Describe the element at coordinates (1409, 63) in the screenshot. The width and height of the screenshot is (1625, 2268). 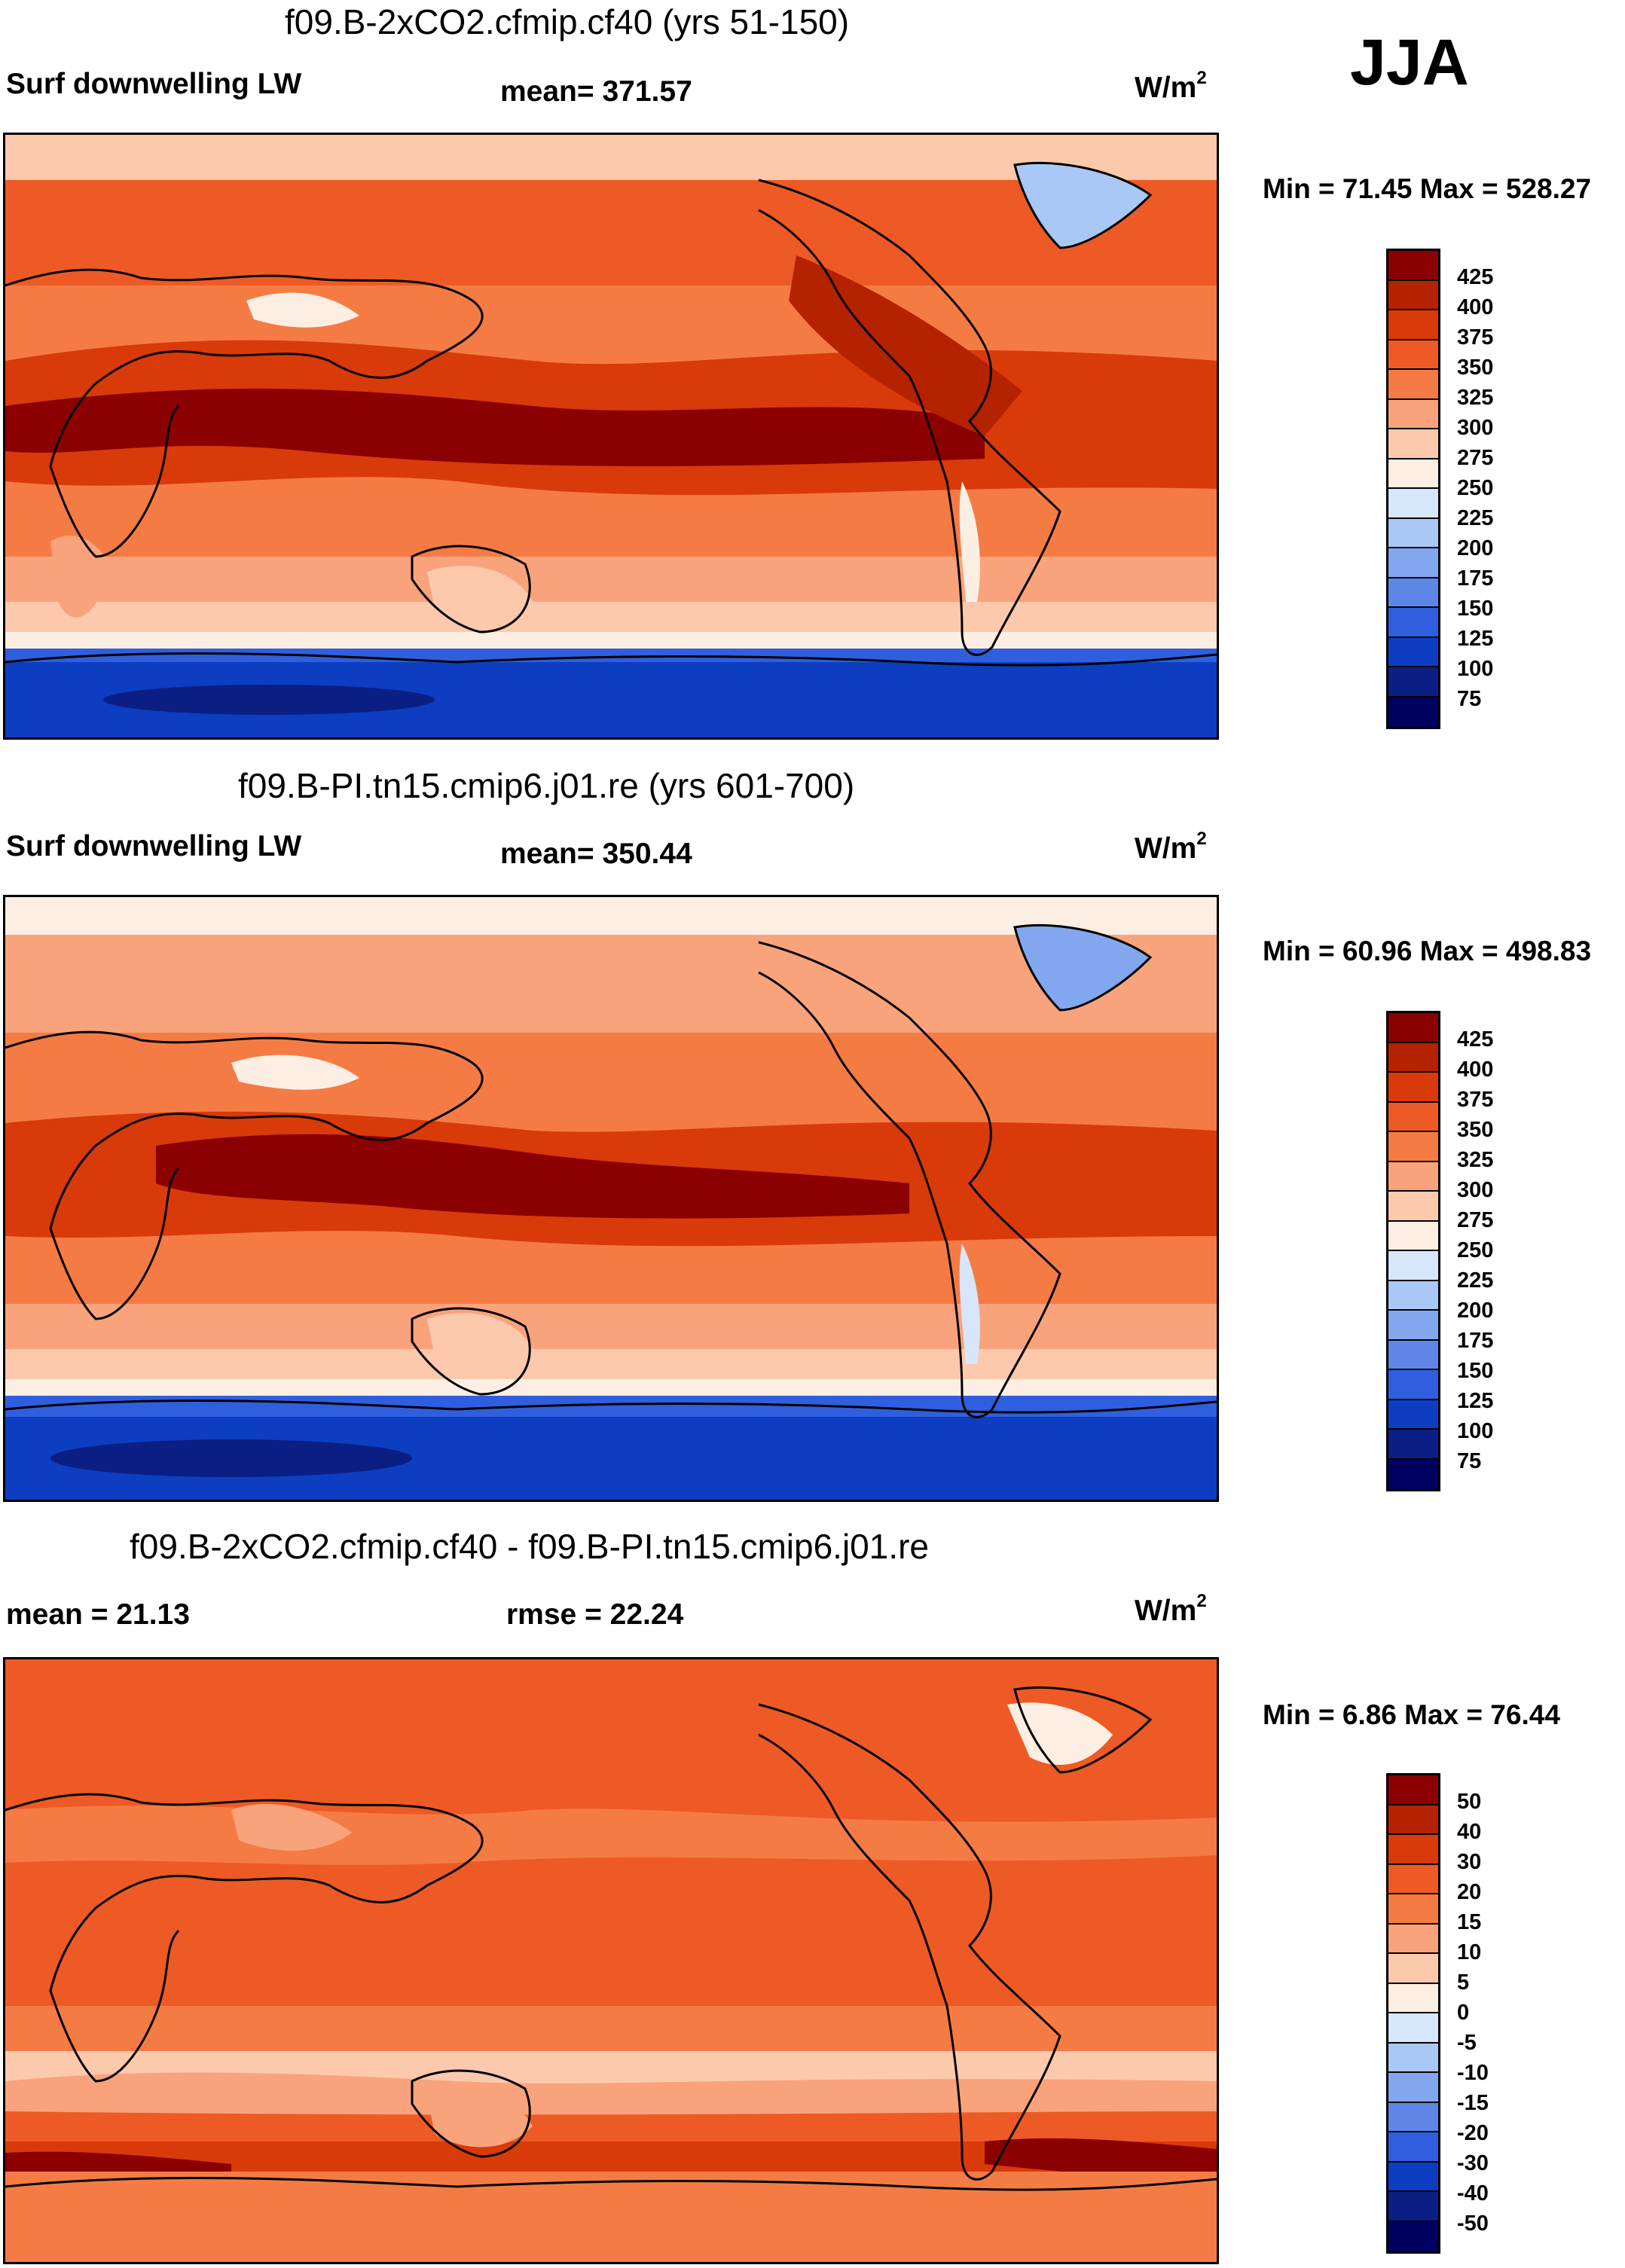
I see `season-label: JJA` at that location.